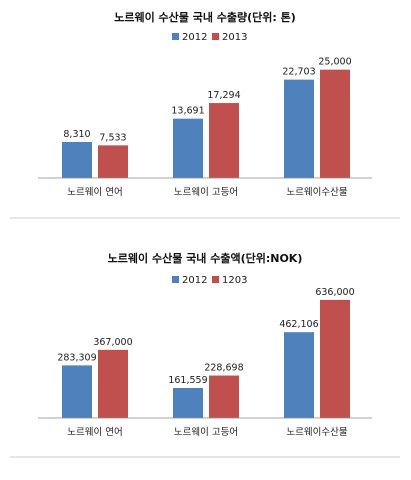 This screenshot has width=411, height=480. Describe the element at coordinates (187, 380) in the screenshot. I see `data-label-2012: 161,559` at that location.